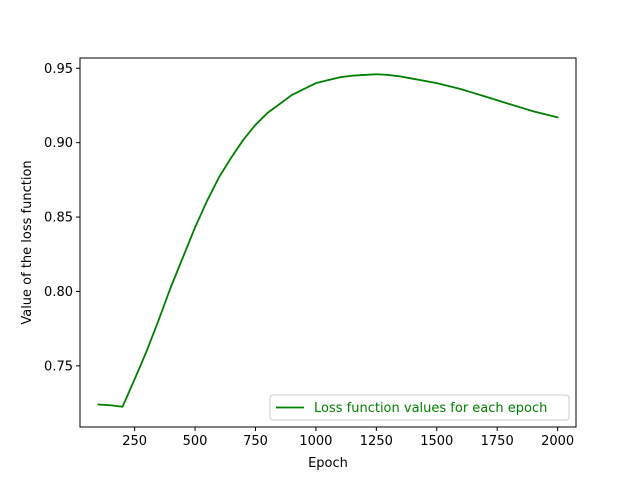 The height and width of the screenshot is (480, 640). Describe the element at coordinates (557, 441) in the screenshot. I see `x-tick-label: 2000` at that location.